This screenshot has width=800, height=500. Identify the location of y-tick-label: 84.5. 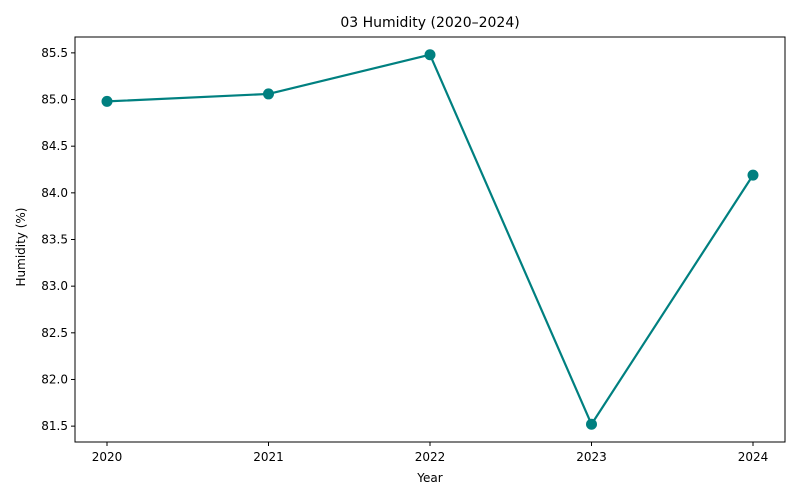
(54, 146).